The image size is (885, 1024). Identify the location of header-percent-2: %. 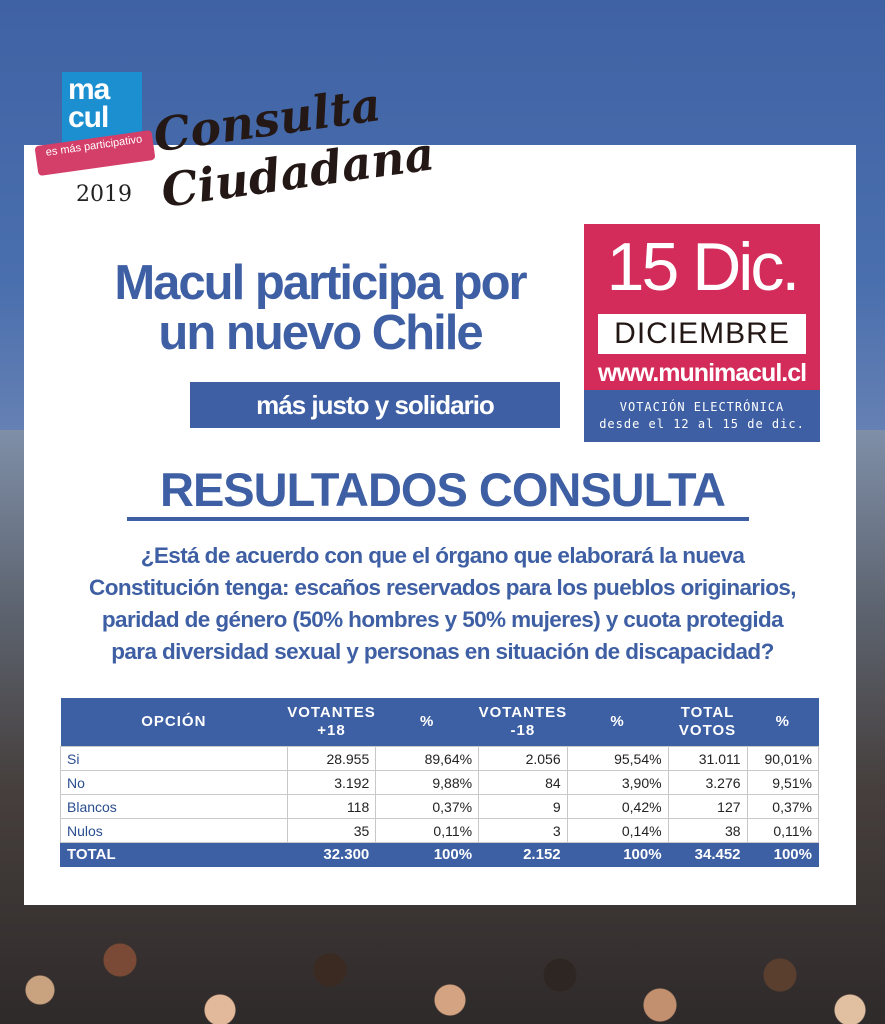
(618, 722).